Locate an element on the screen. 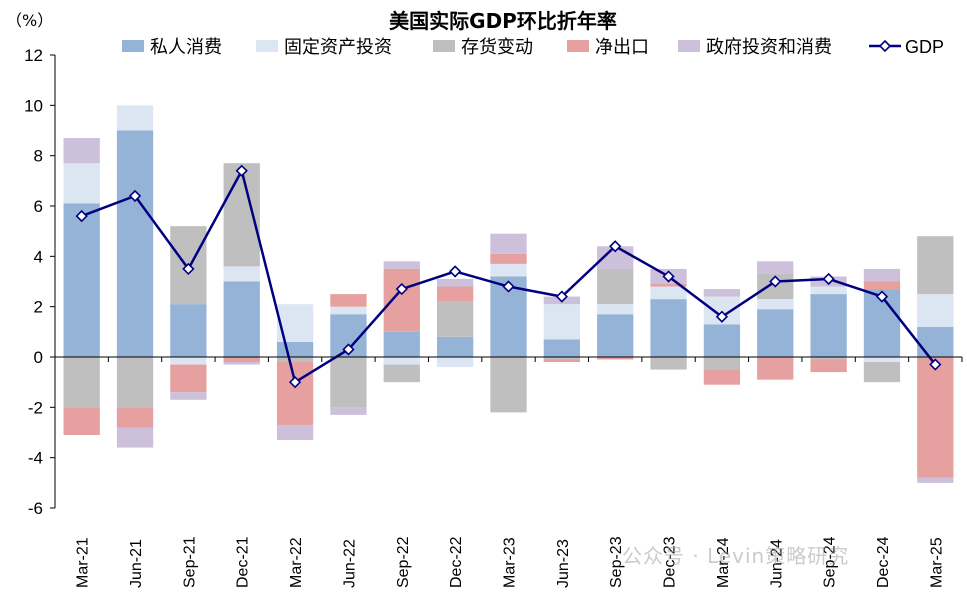 Image resolution: width=967 pixels, height=594 pixels. y-tick-label: -2 is located at coordinates (35, 407).